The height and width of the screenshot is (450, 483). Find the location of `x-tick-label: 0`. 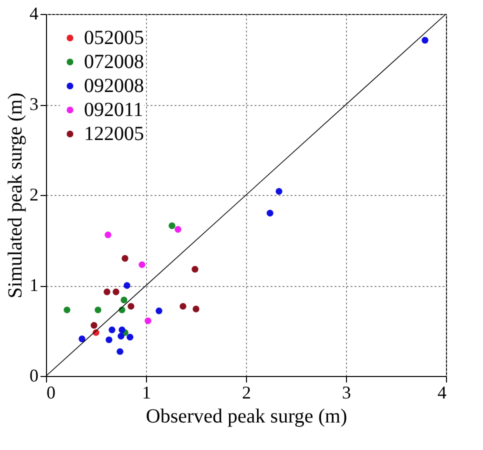

x-tick-label: 0 is located at coordinates (51, 392).